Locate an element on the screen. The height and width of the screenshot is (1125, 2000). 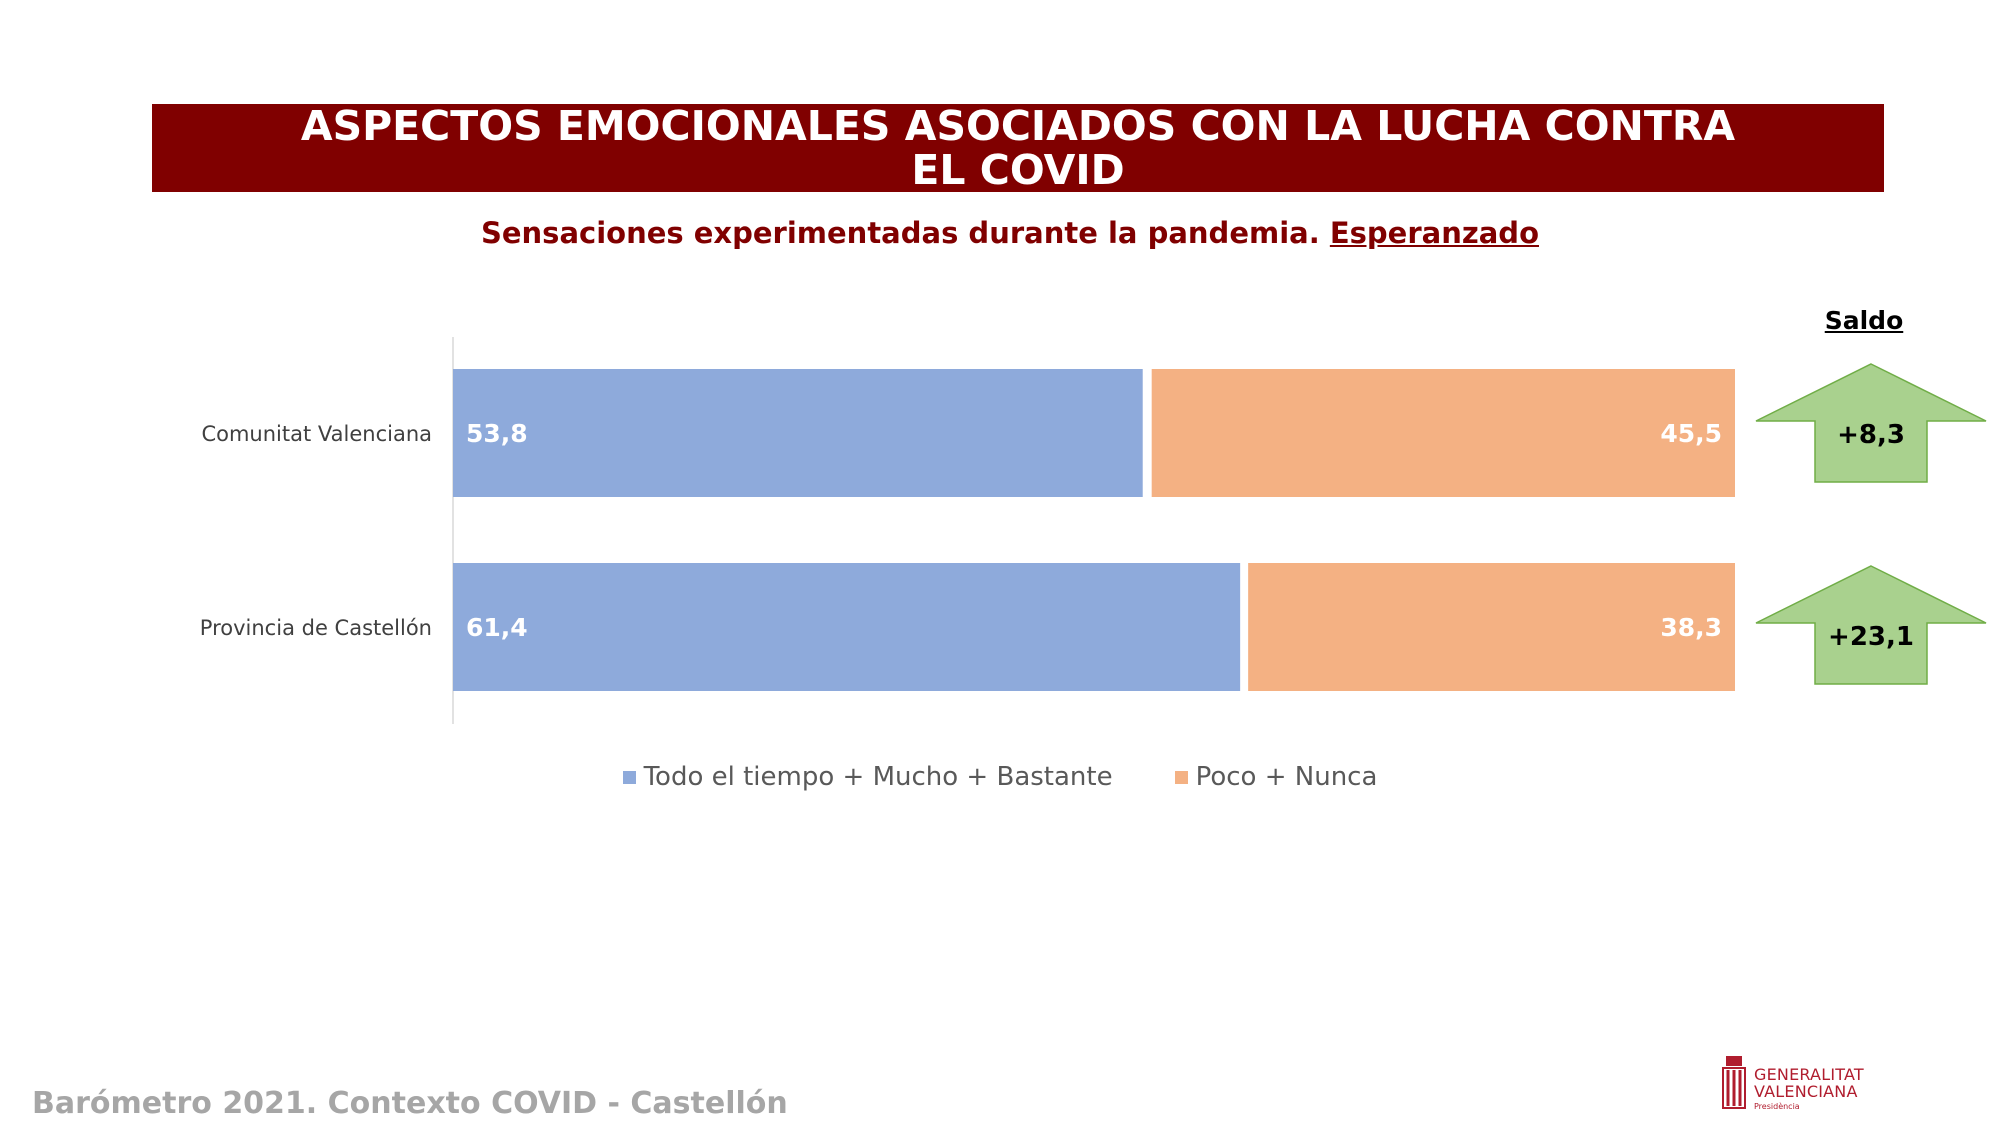
coat-of-arms-icon is located at coordinates (1734, 1082).